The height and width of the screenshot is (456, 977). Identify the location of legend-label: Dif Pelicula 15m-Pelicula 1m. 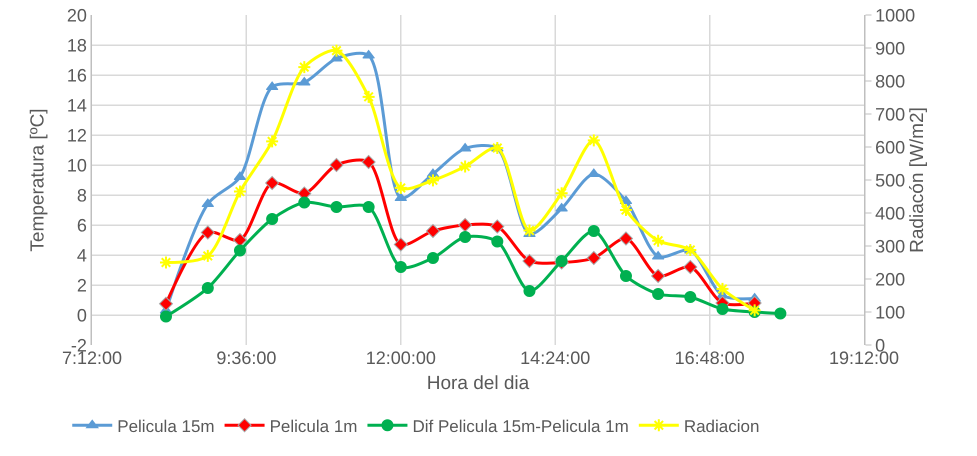
(520, 426).